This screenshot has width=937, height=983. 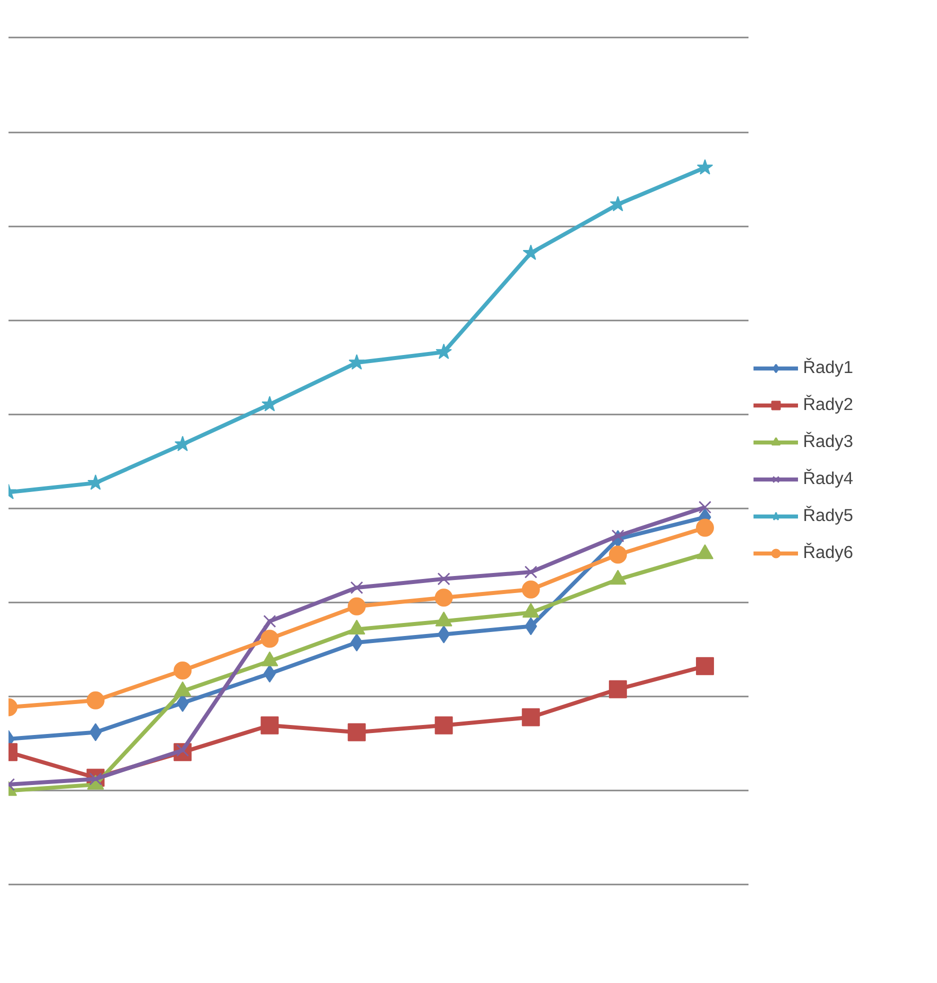 I want to click on legend-label: Řady5, so click(x=828, y=515).